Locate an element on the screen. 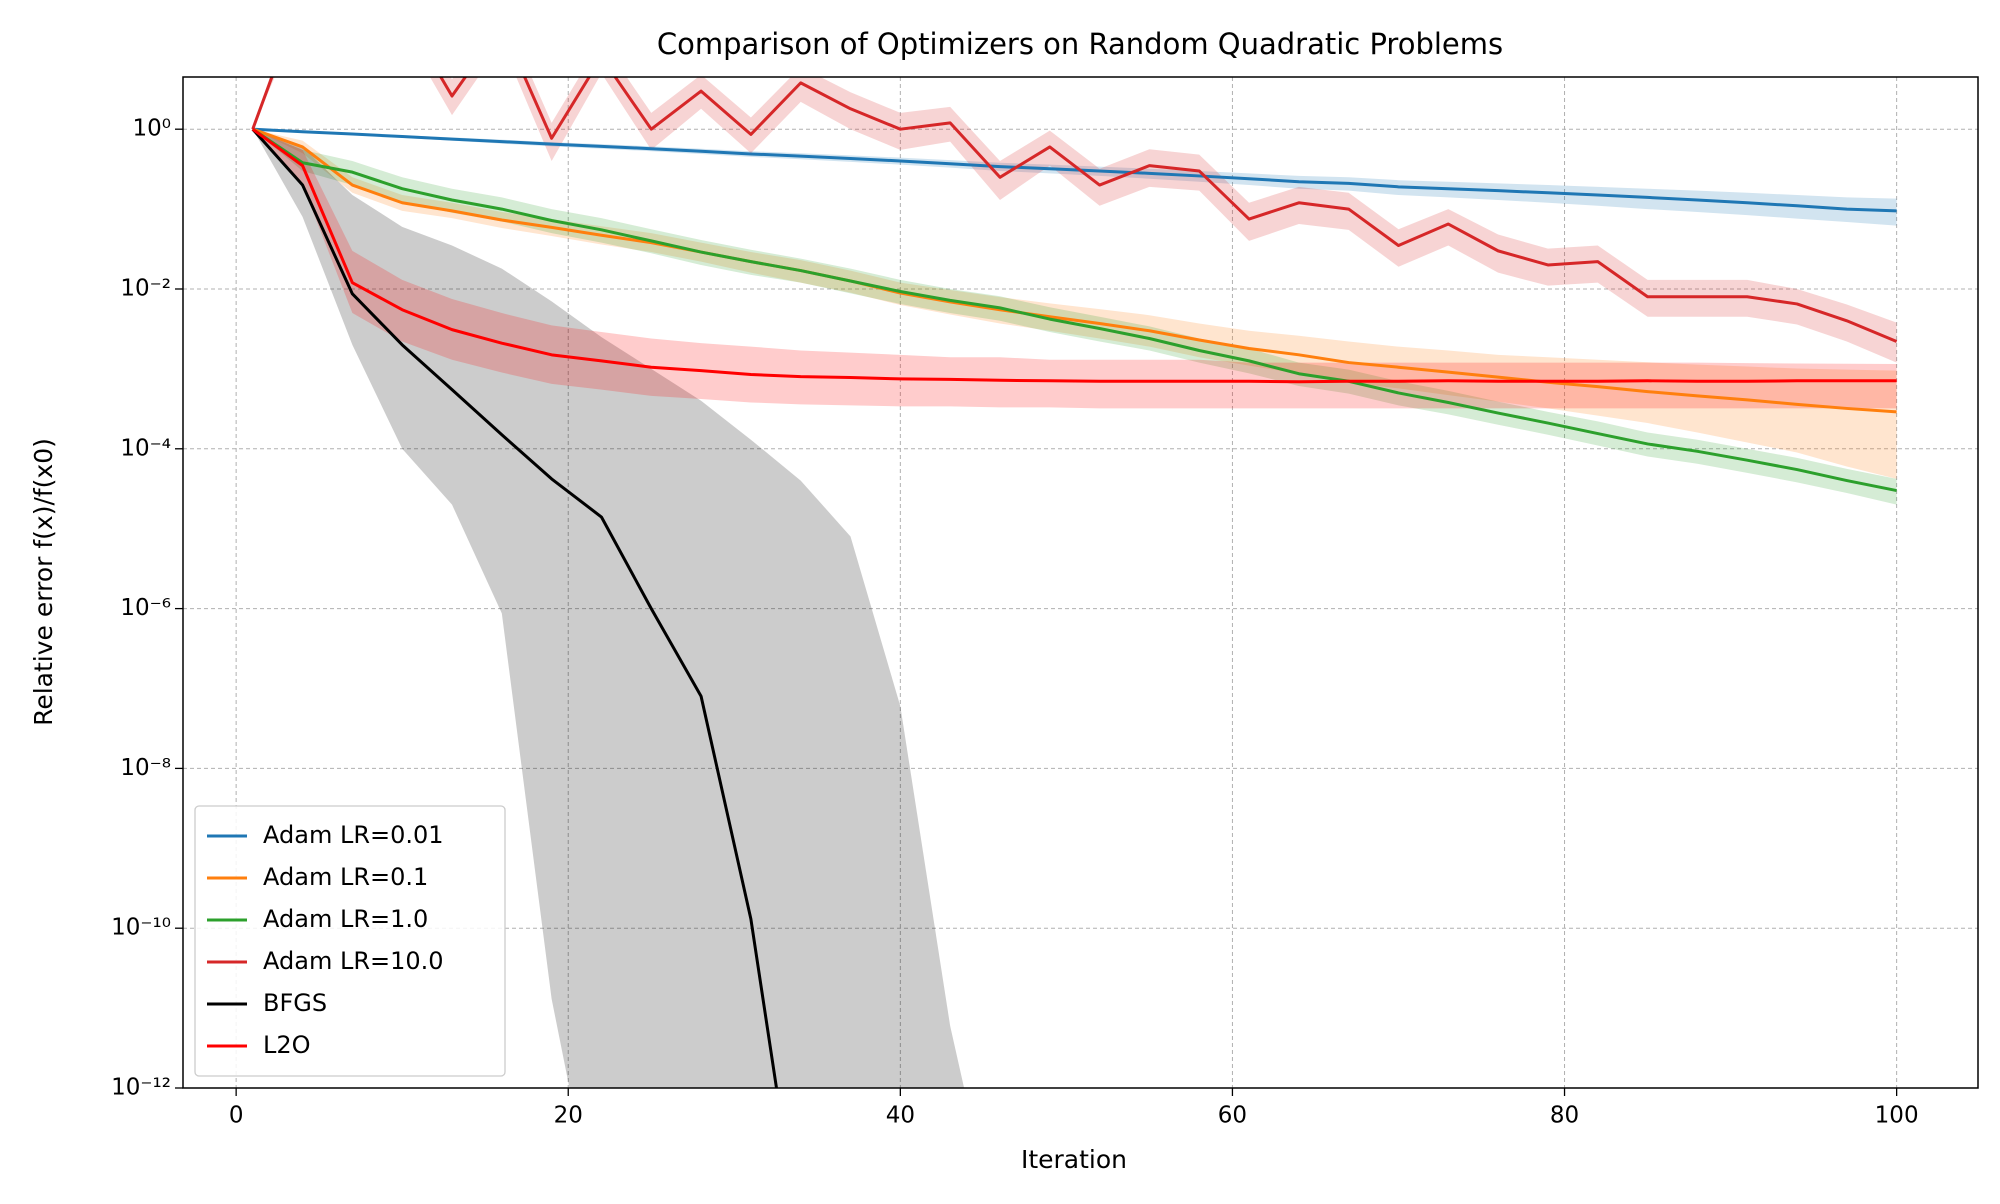  legend-label: Adam LR=10.0 is located at coordinates (353, 961).